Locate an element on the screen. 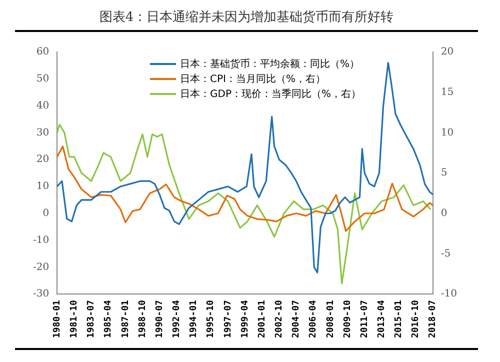 Image resolution: width=500 pixels, height=362 pixels. y2-tick-label: -10 is located at coordinates (449, 294).